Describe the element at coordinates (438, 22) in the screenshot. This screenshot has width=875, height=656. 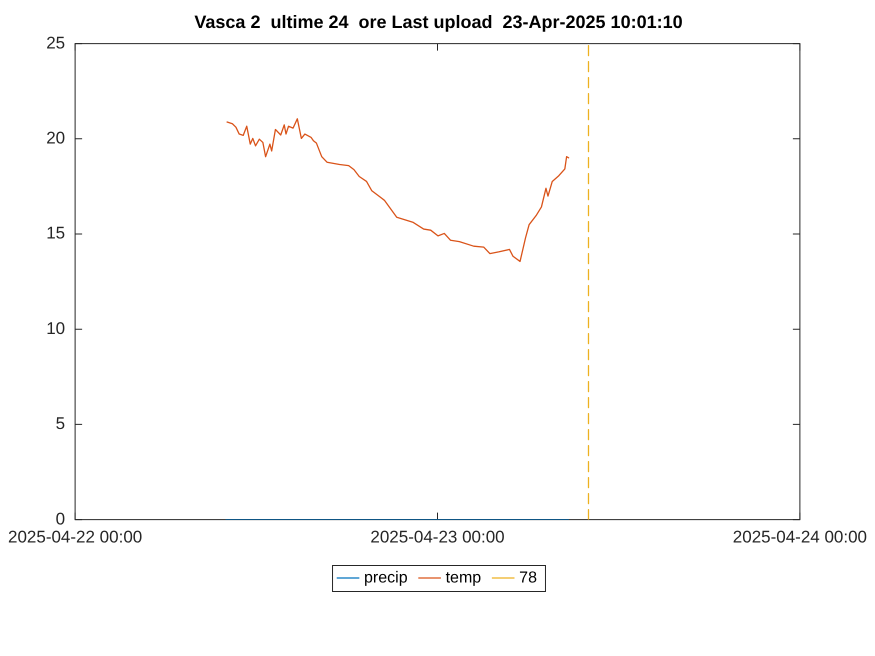
I see `chart-title: Vasca 2 ultime 24 ore Last upload 23-Apr-2025 10:01:10` at that location.